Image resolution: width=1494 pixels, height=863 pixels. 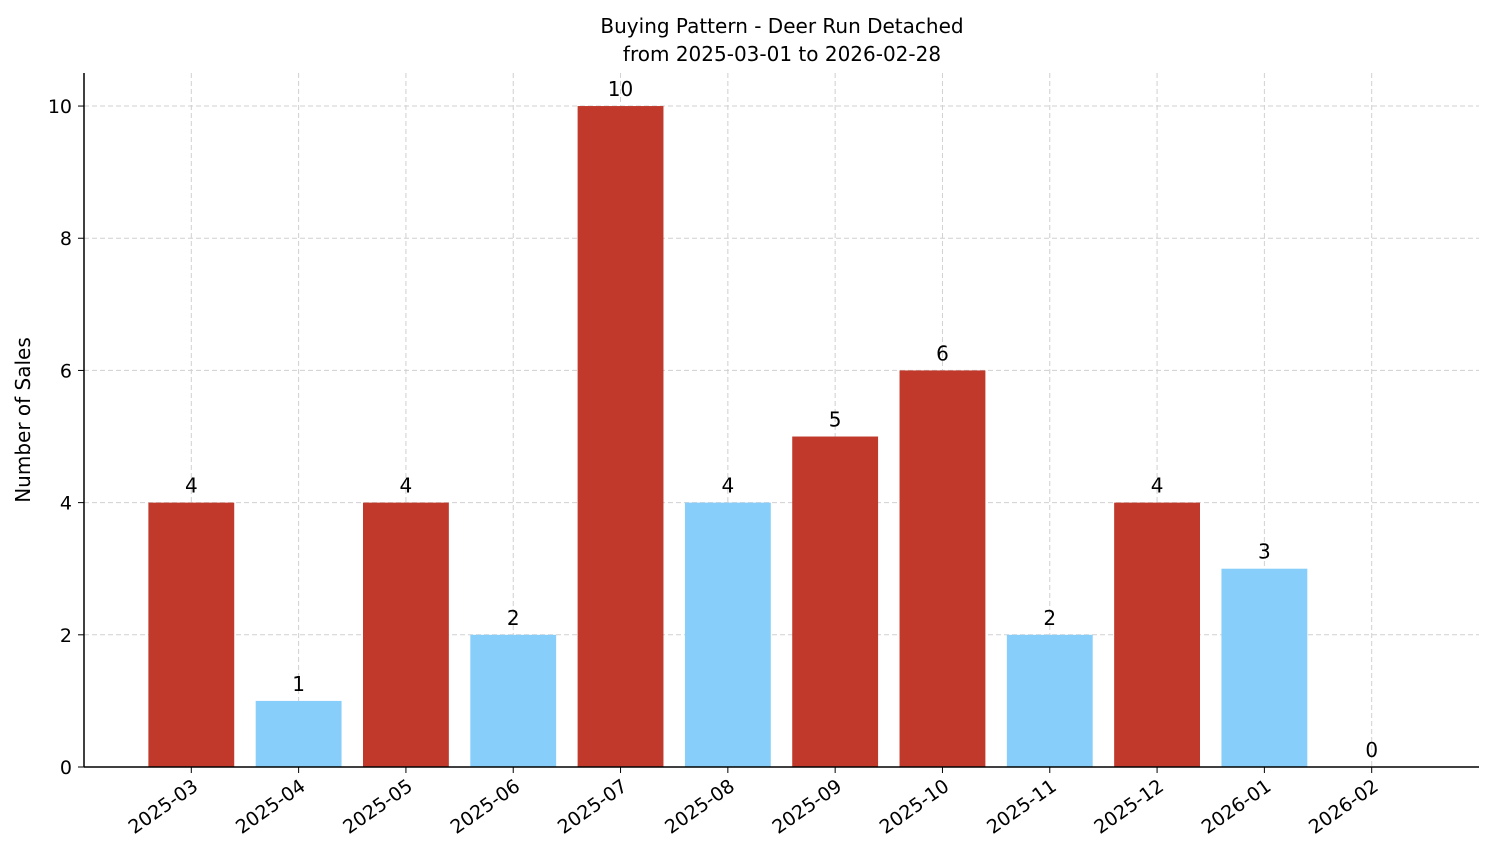 I want to click on x-tick-label: 2025-07, so click(x=593, y=807).